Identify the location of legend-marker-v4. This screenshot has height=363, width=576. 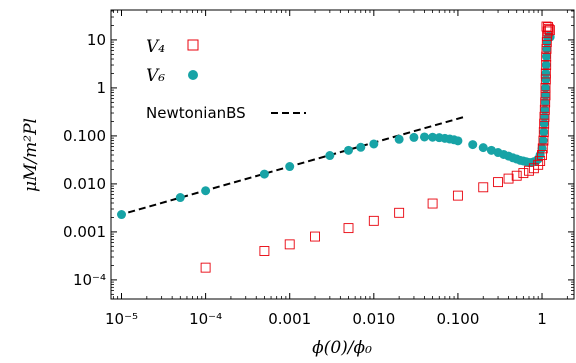
(193, 45).